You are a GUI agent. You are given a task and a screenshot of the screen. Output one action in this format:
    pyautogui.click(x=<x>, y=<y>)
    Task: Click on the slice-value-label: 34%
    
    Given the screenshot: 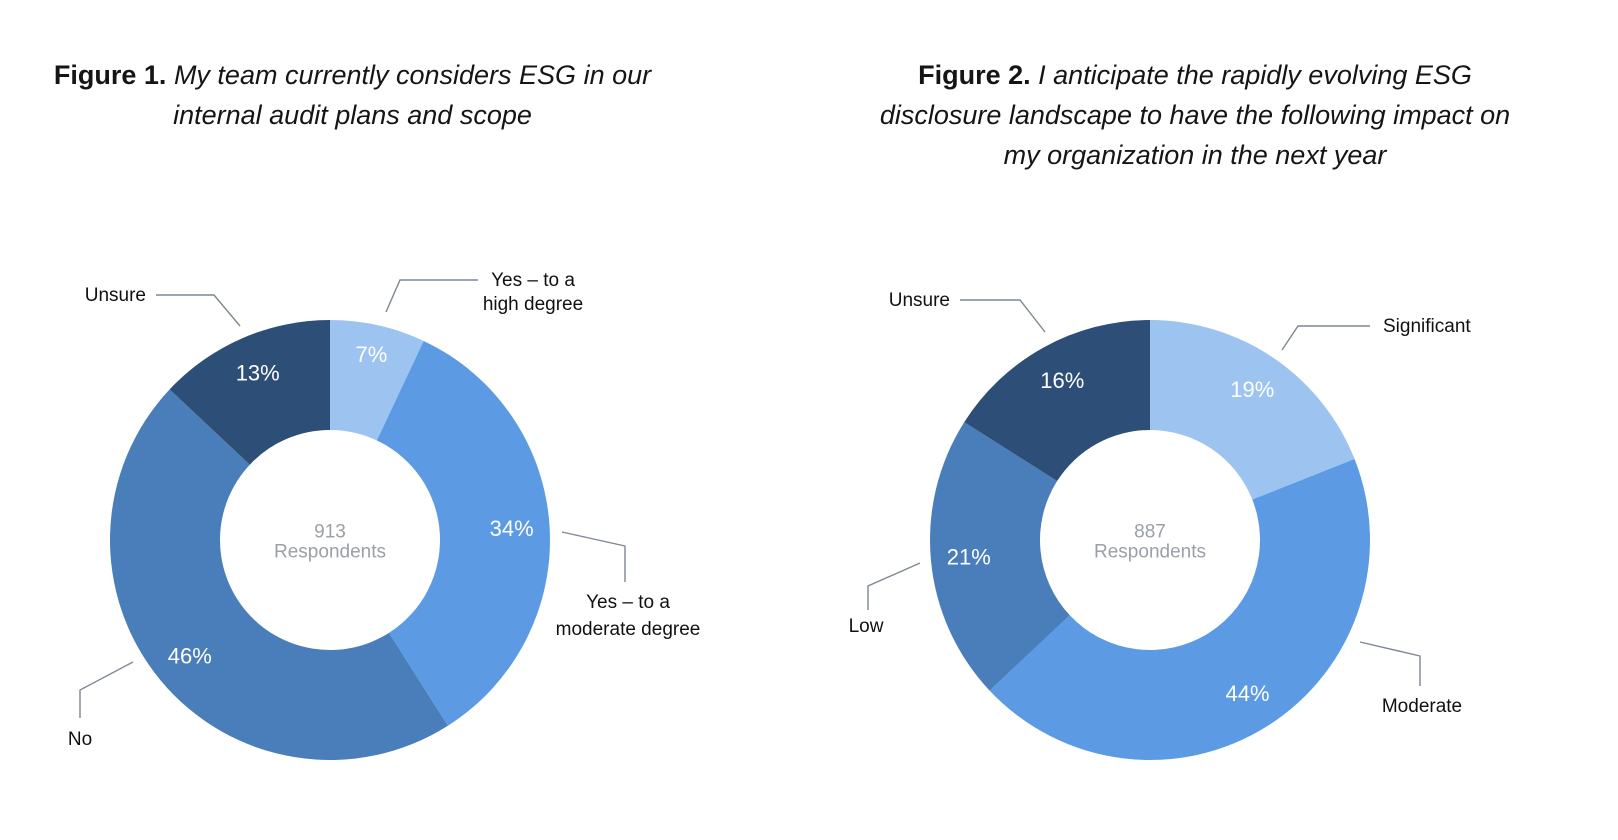 What is the action you would take?
    pyautogui.click(x=512, y=528)
    